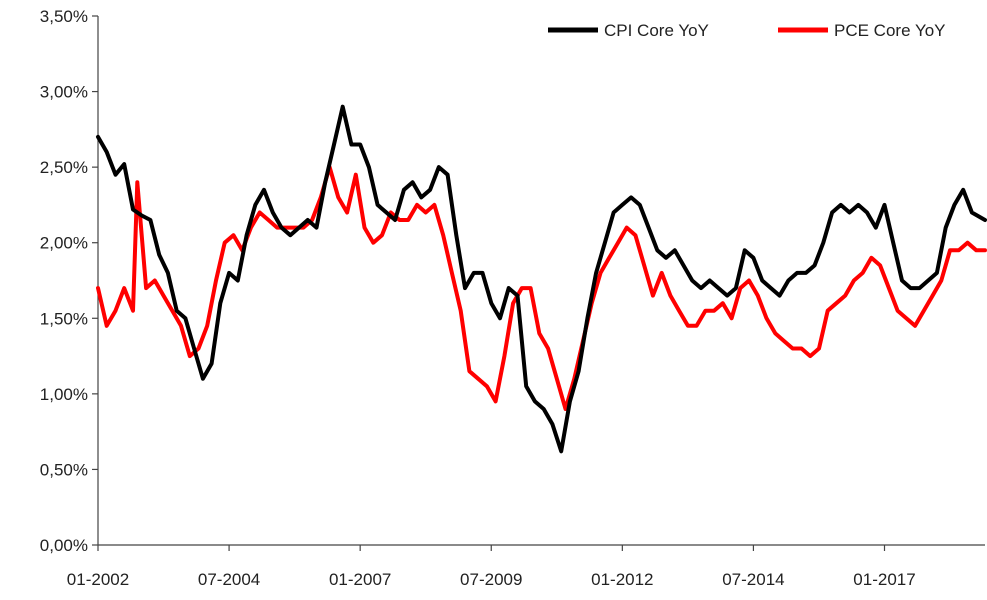 This screenshot has height=600, width=987. Describe the element at coordinates (69, 281) in the screenshot. I see `y-axis: 0,00% 0,50% 1,00% 1,50% 2,00% 2,50% 3,00% 3,50%` at that location.